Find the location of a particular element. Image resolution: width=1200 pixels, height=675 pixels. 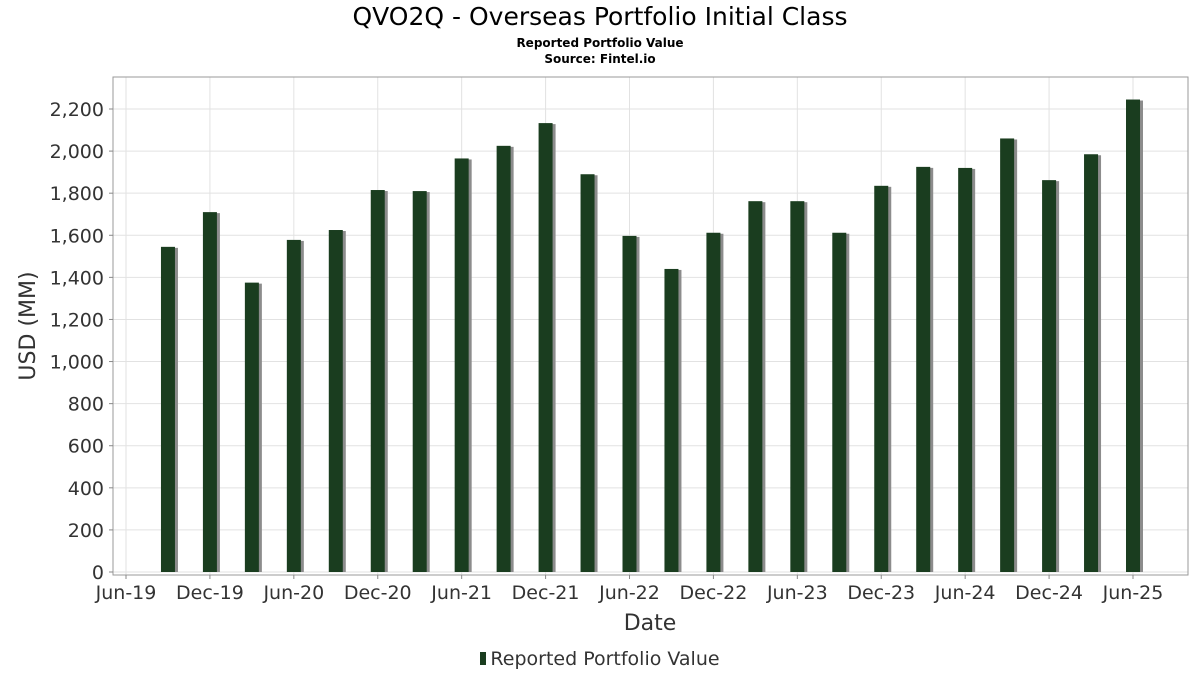

y-tick-label: 2,200 is located at coordinates (77, 110).